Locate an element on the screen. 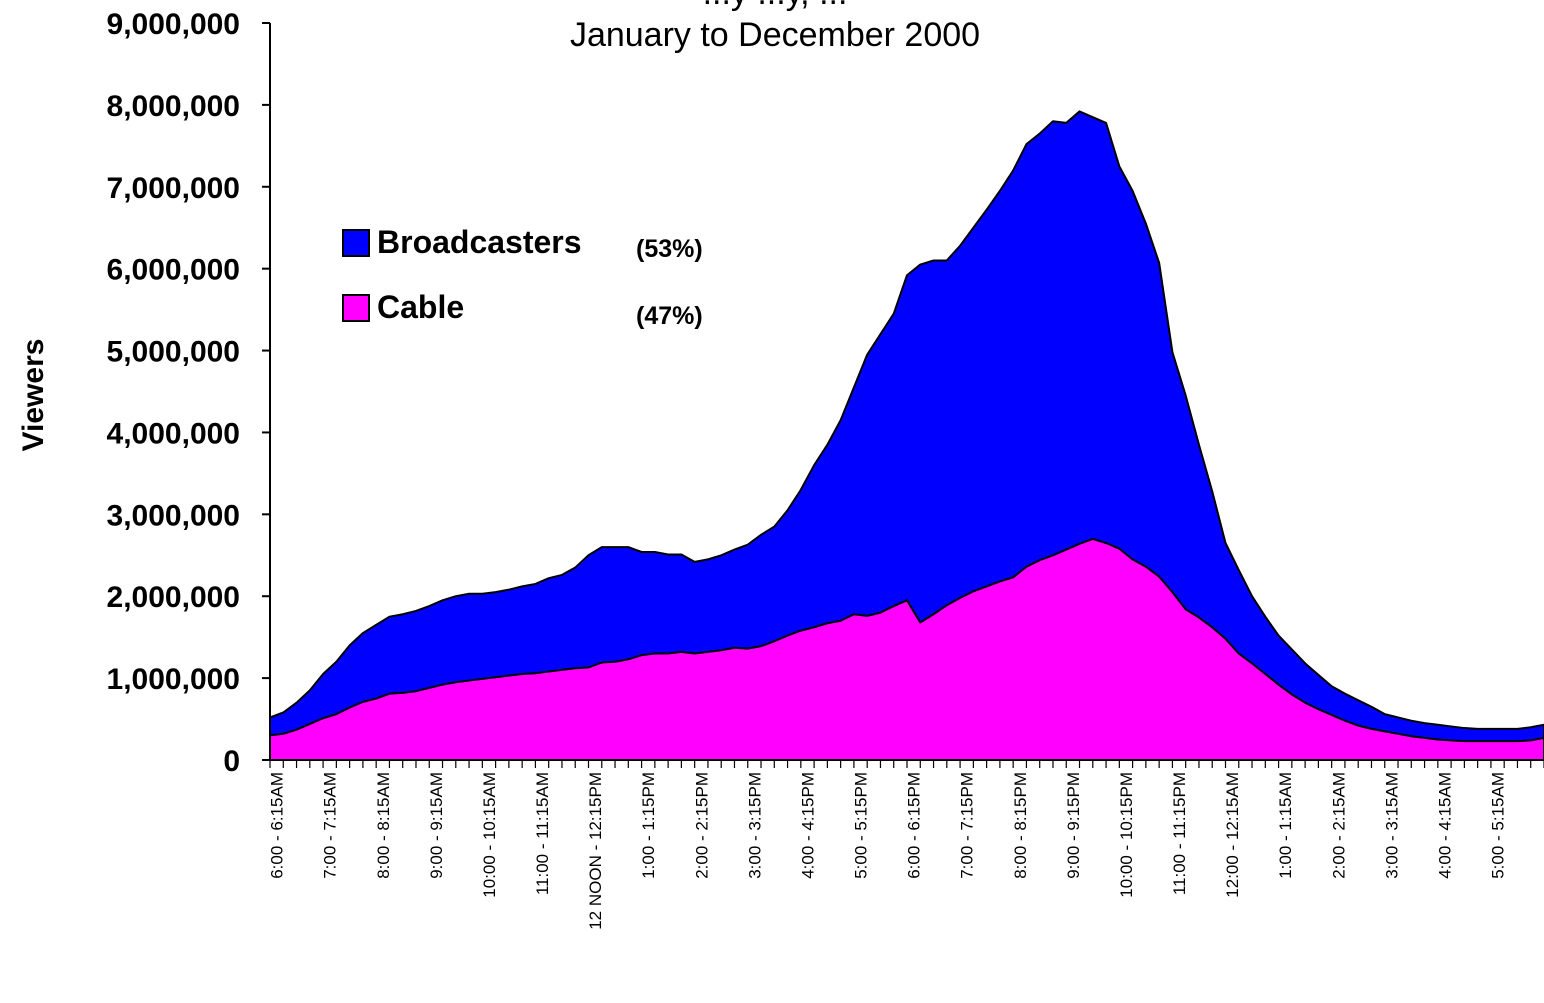  x-tick-label: 8:00 - 8:15PM is located at coordinates (1020, 825).